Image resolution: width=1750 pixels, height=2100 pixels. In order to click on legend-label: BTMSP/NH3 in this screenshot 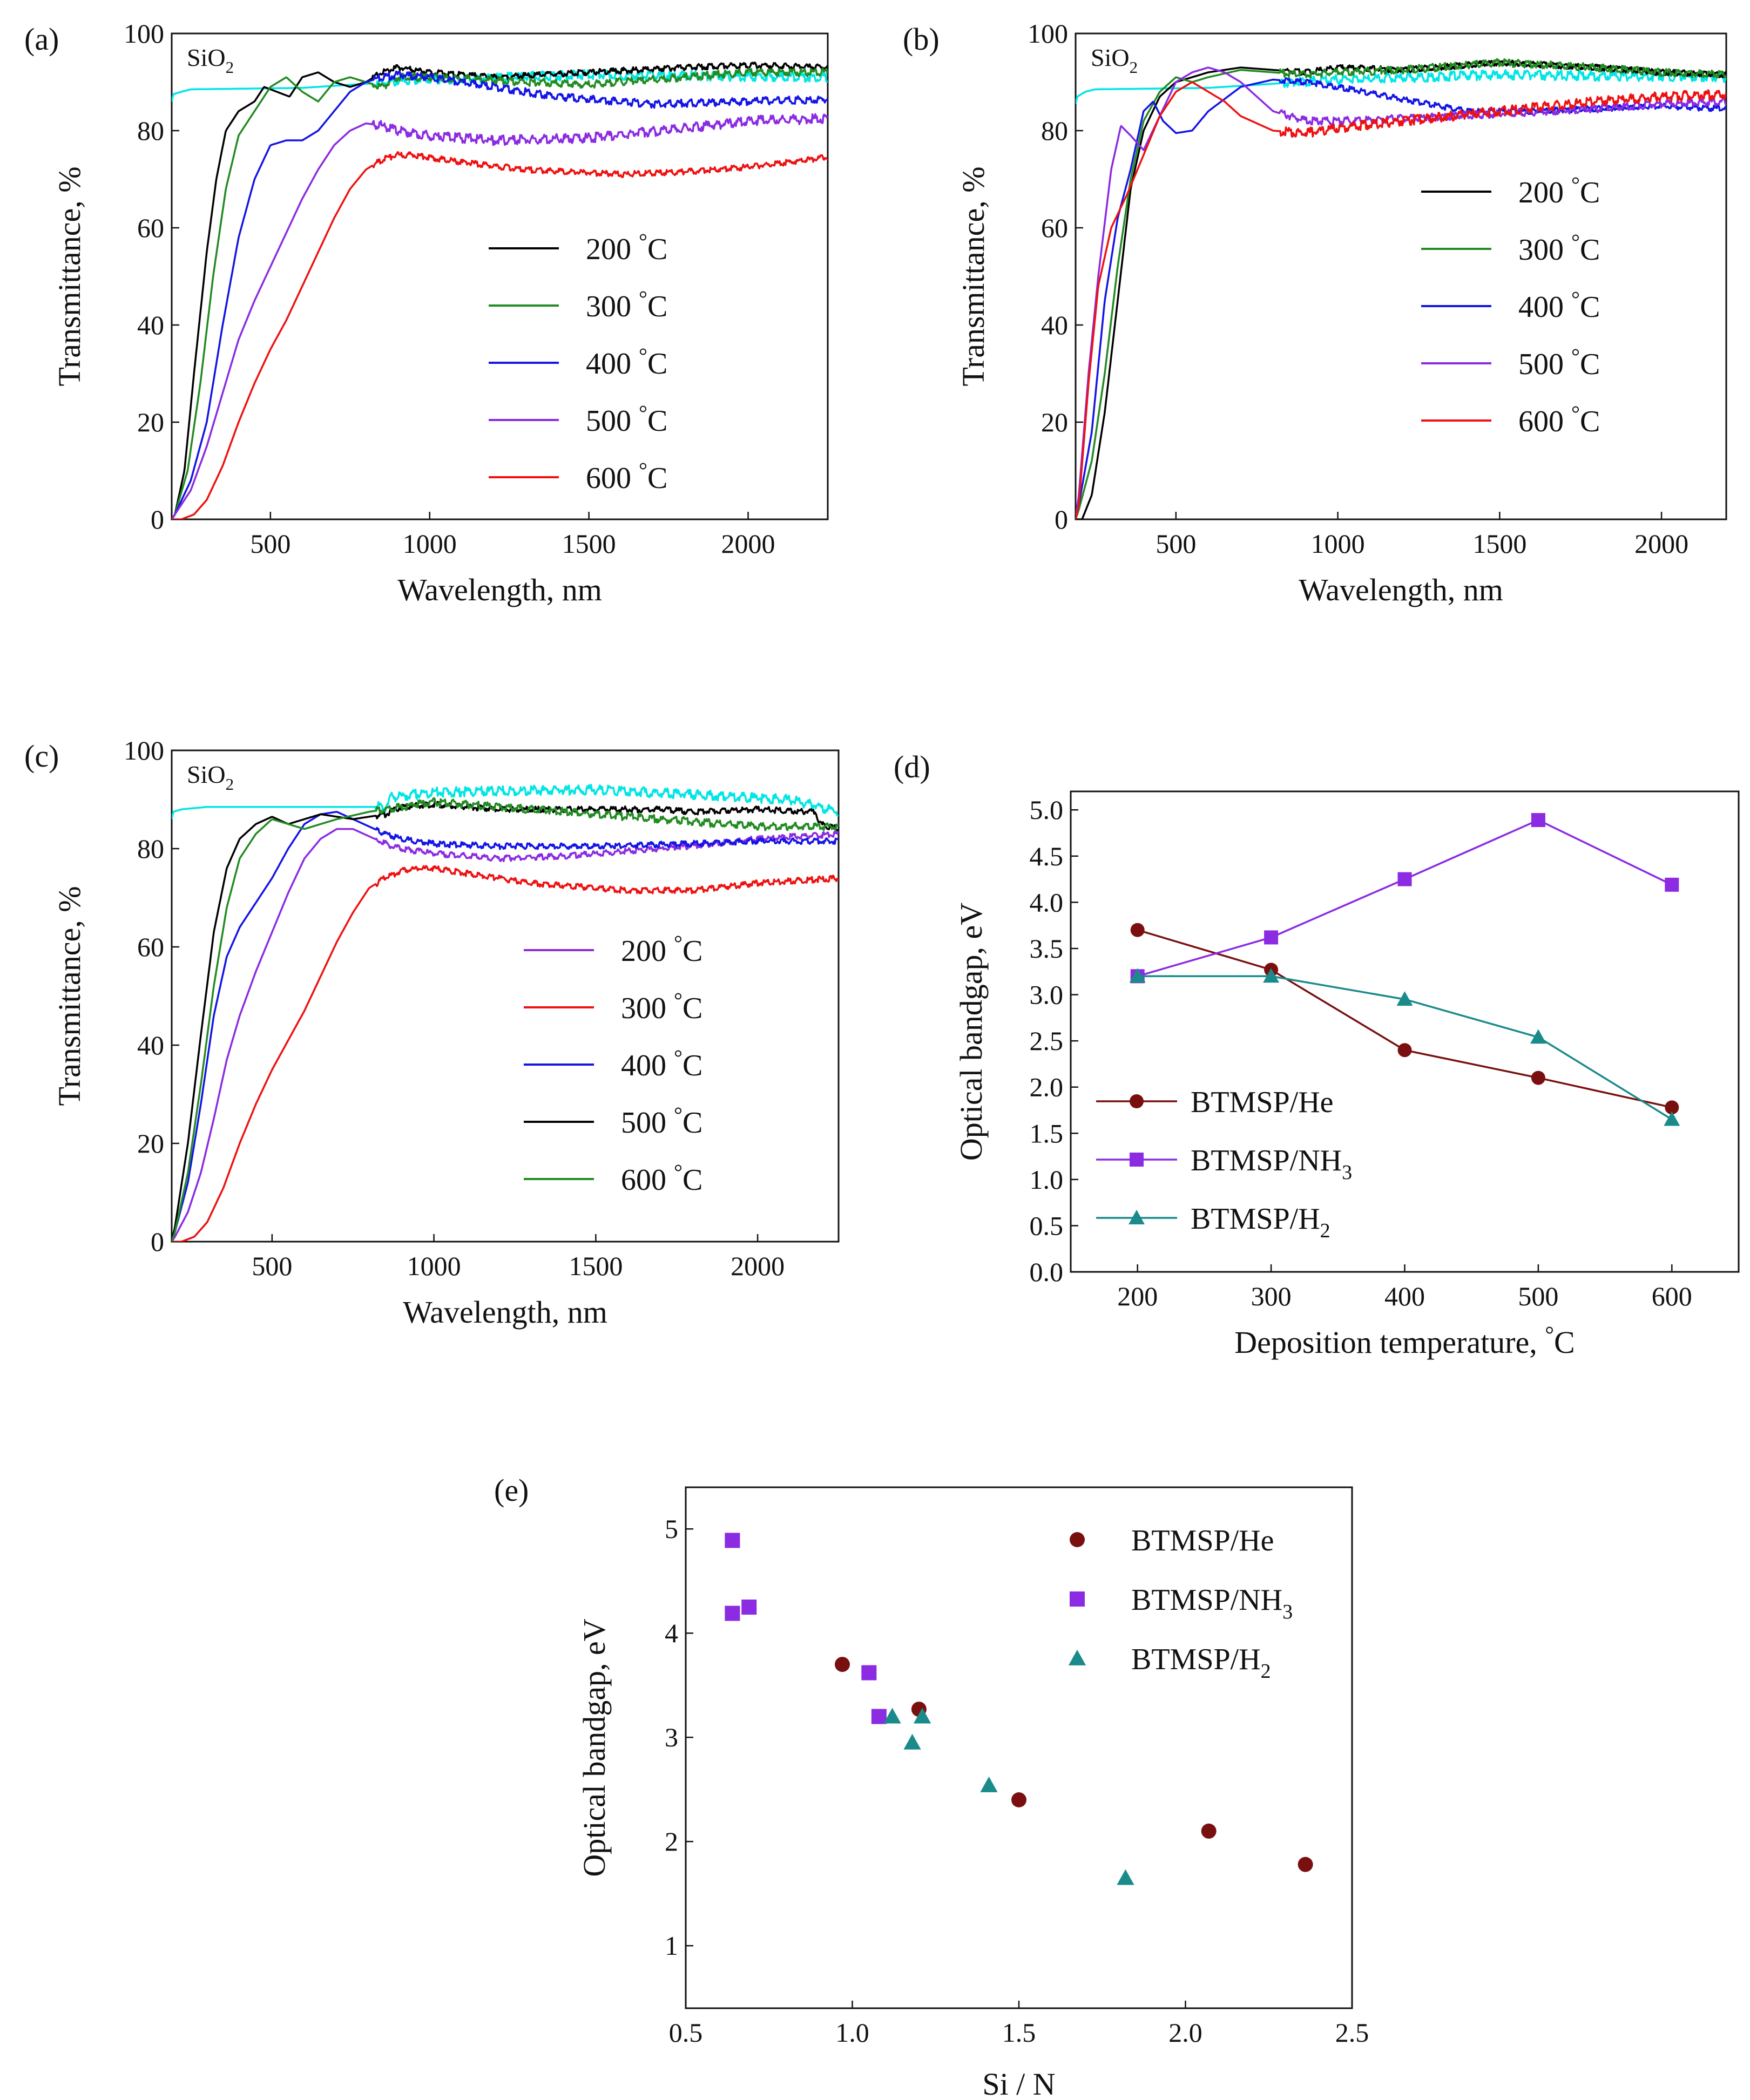, I will do `click(1212, 1603)`.